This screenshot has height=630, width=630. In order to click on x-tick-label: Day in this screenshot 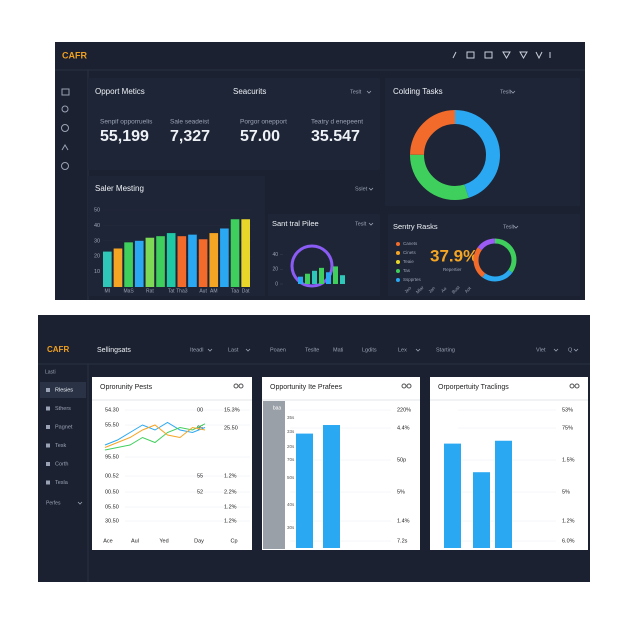, I will do `click(199, 541)`.